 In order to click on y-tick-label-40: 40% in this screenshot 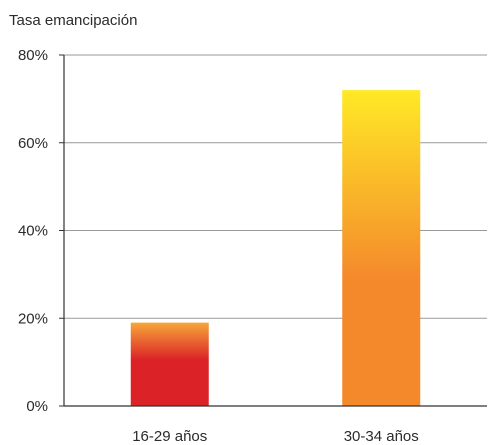, I will do `click(33, 231)`.